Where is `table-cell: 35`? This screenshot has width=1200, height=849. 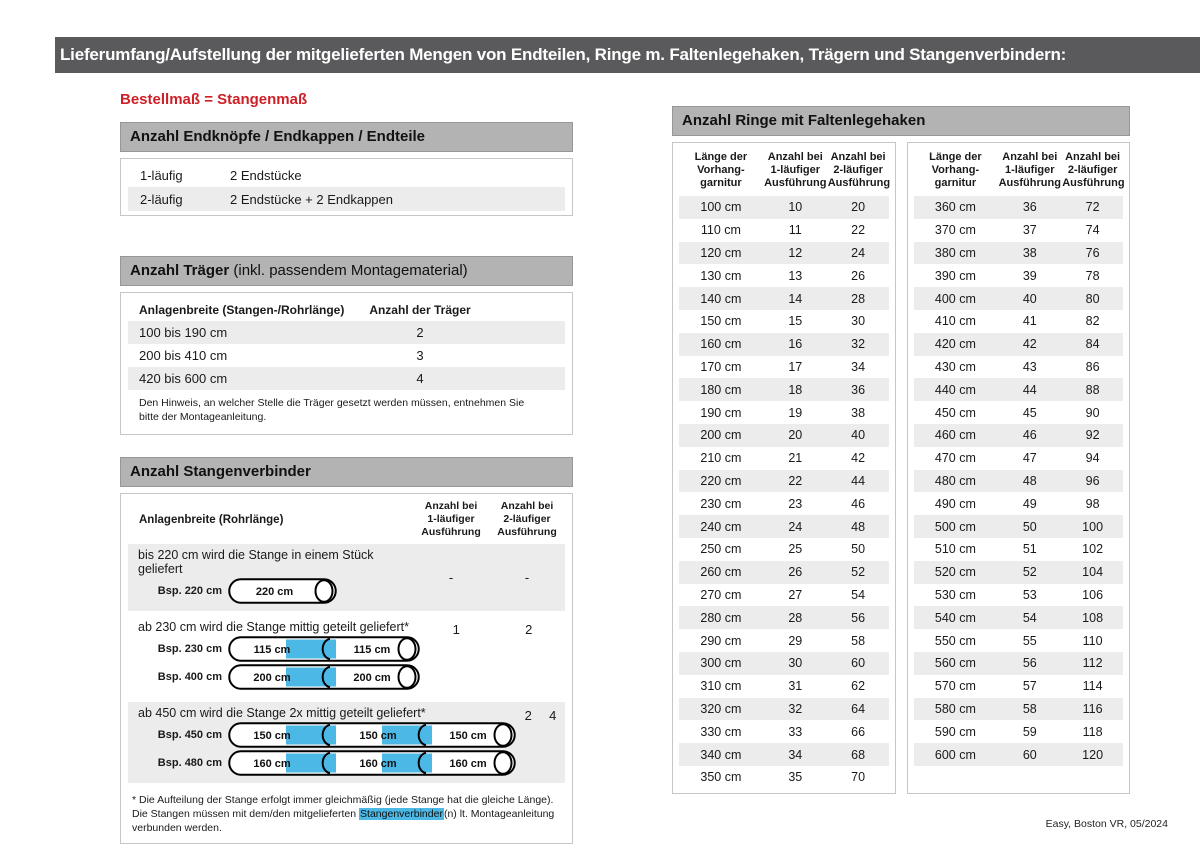 table-cell: 35 is located at coordinates (795, 777).